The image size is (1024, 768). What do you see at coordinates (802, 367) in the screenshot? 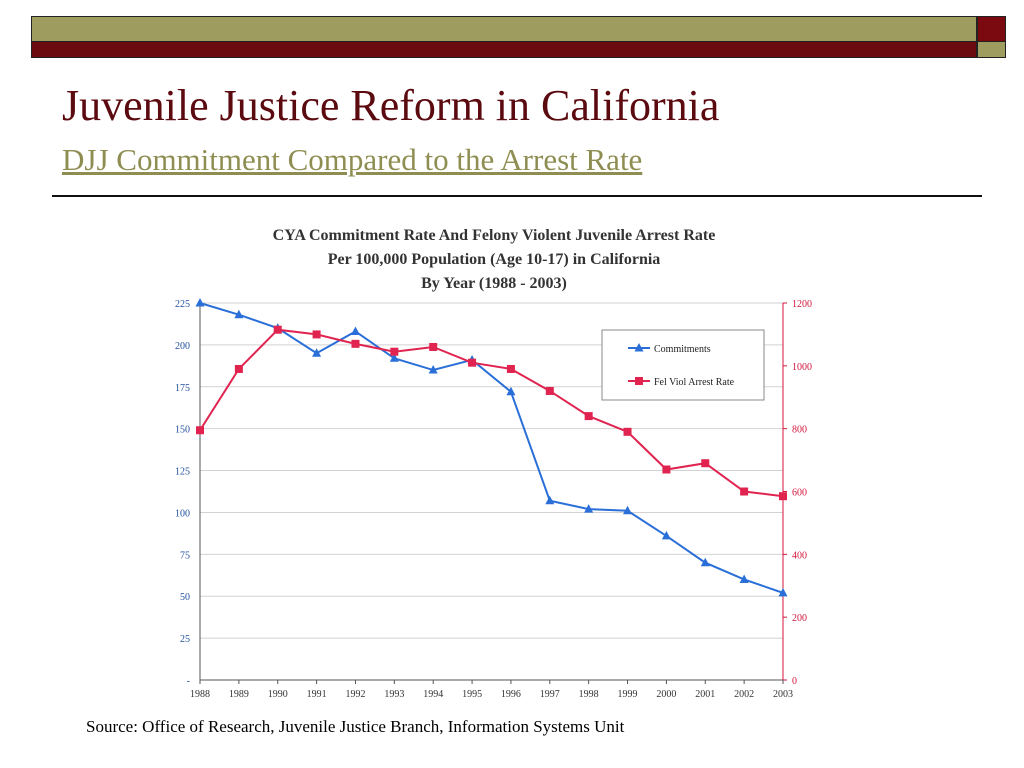
I see `right-axis-tick-label: 1000` at bounding box center [802, 367].